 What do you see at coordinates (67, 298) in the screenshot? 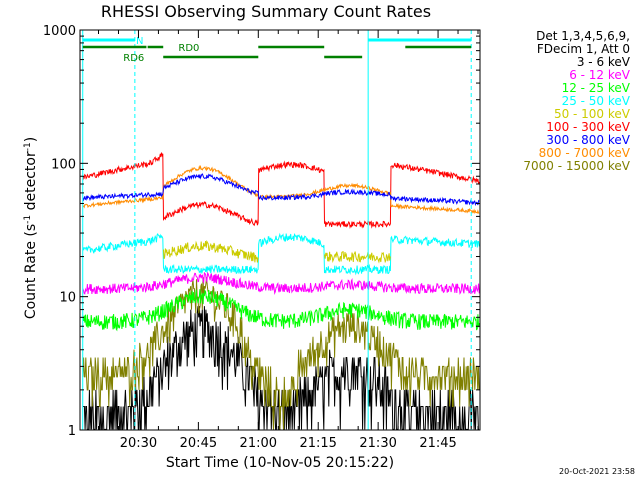
I see `y-tick-label-10: 10` at bounding box center [67, 298].